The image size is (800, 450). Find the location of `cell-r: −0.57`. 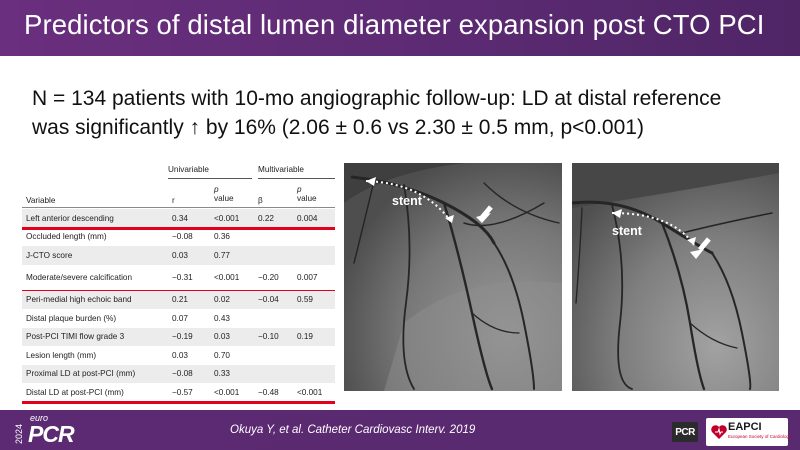

cell-r: −0.57 is located at coordinates (182, 392).